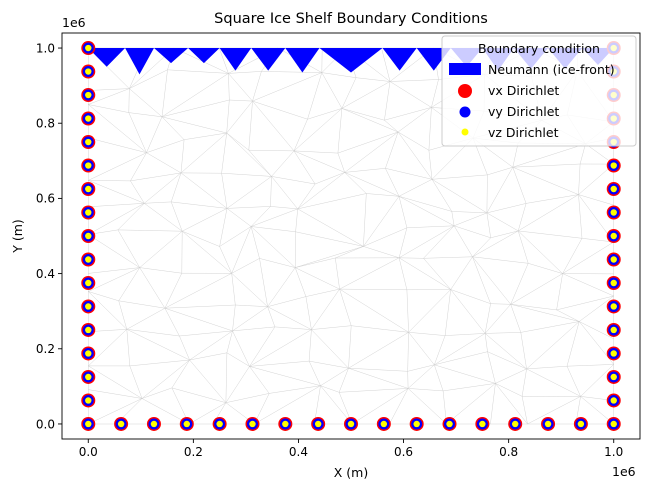 This screenshot has height=491, width=651. Describe the element at coordinates (45, 274) in the screenshot. I see `y-tick-label: 0.4` at that location.